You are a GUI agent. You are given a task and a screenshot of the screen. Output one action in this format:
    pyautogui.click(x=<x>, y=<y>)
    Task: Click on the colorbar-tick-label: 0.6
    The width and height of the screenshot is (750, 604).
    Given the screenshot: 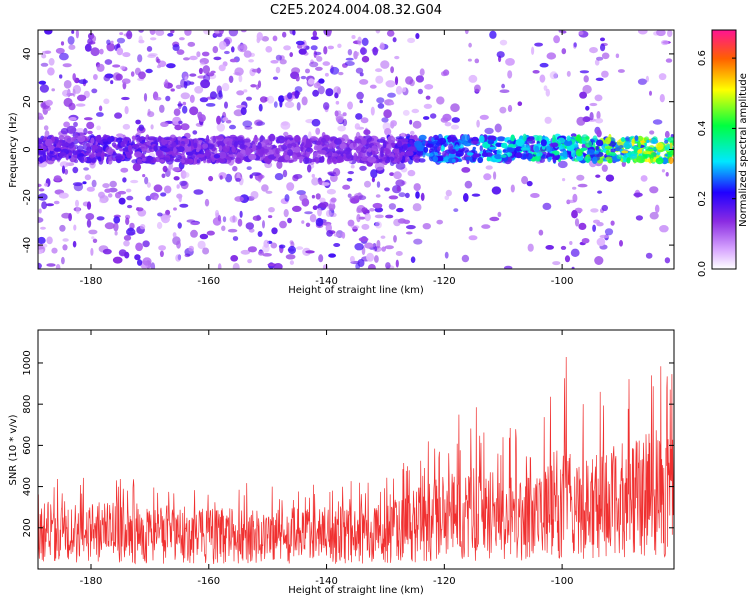 What is the action you would take?
    pyautogui.click(x=702, y=58)
    